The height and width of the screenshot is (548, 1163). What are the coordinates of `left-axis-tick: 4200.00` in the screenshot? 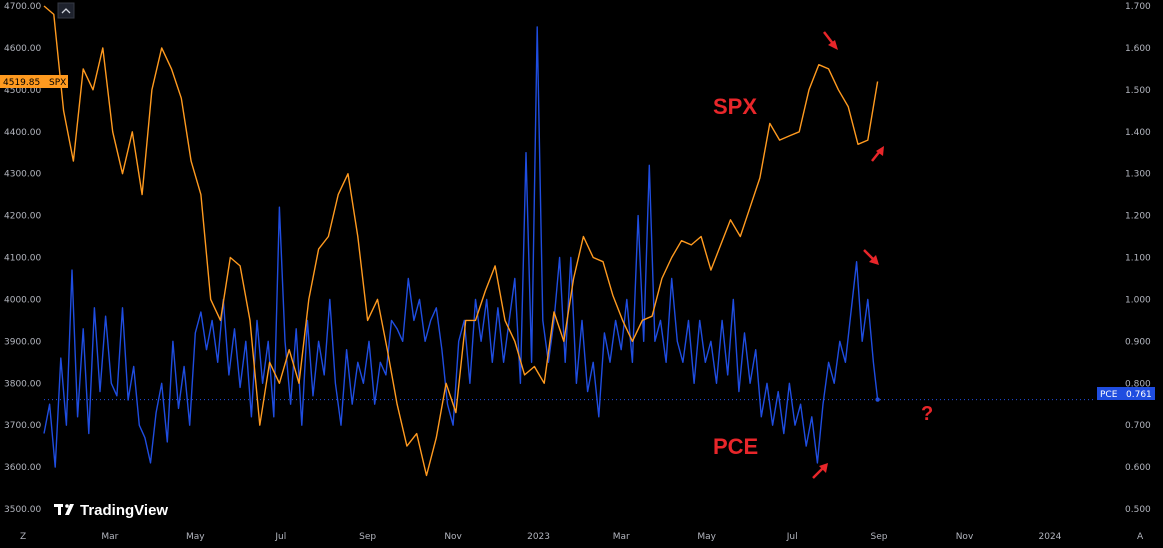 It's located at (22, 217).